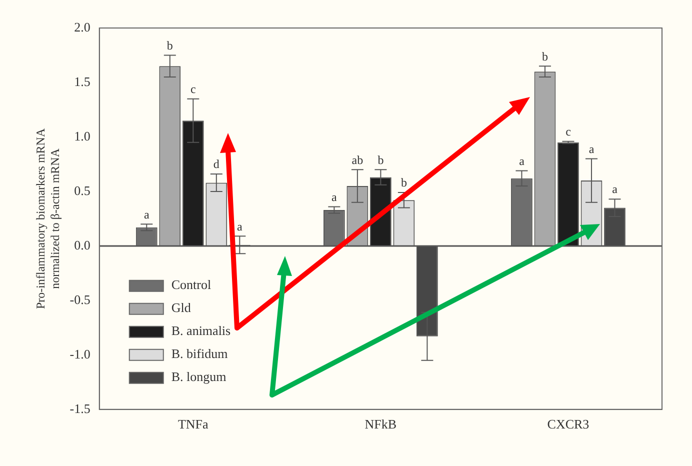 This screenshot has height=466, width=692. Describe the element at coordinates (82, 244) in the screenshot. I see `y-tick-label: 0.0` at that location.